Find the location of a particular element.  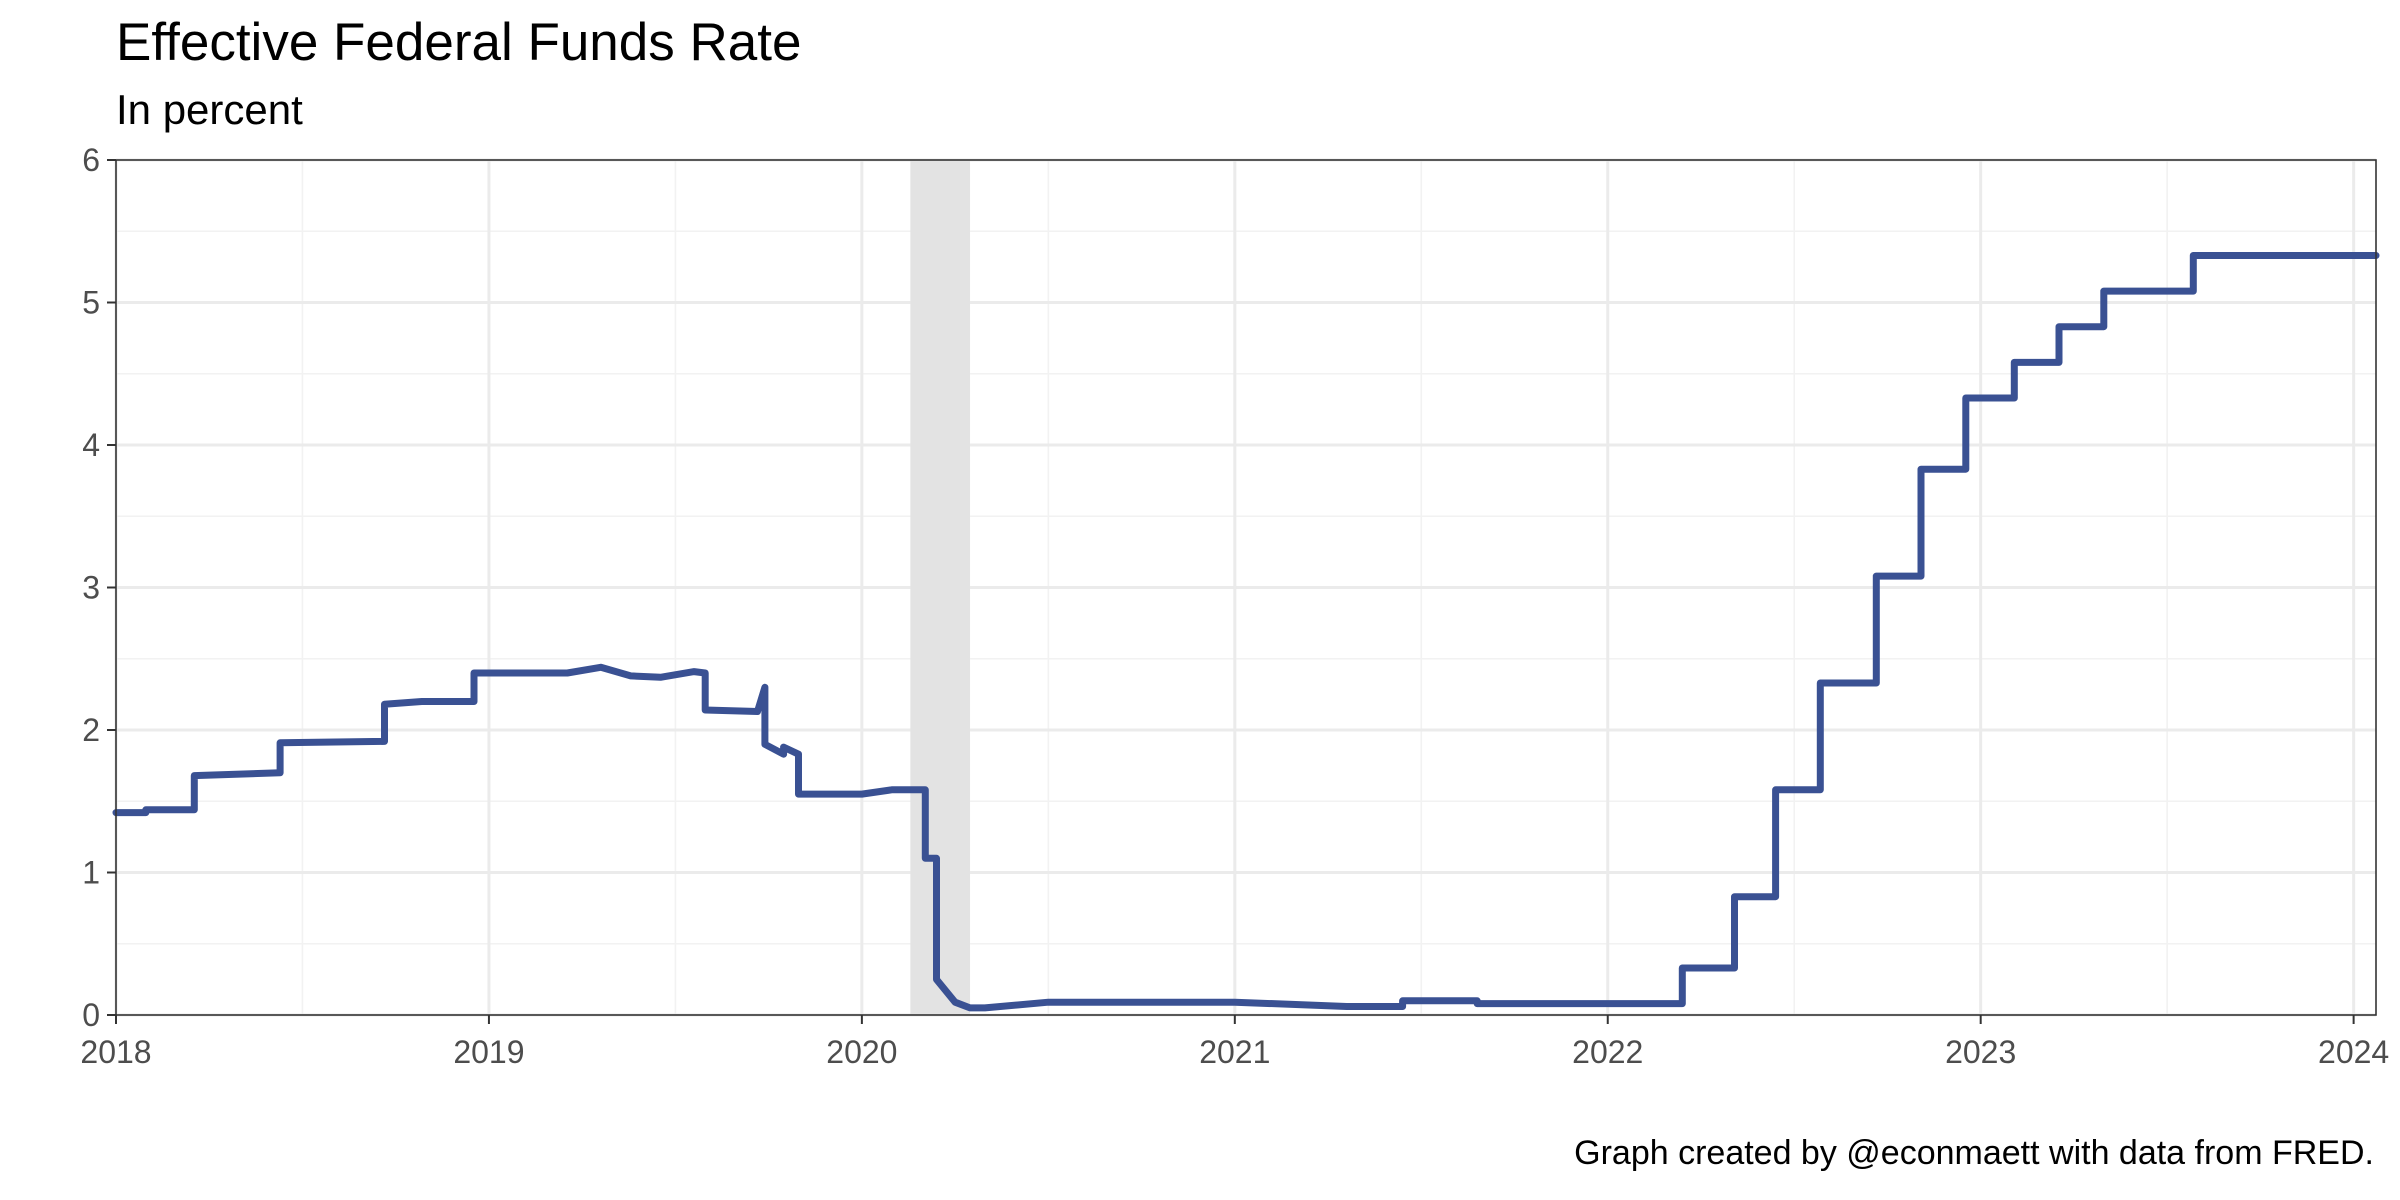

x-tick-label: 2019 is located at coordinates (488, 1052).